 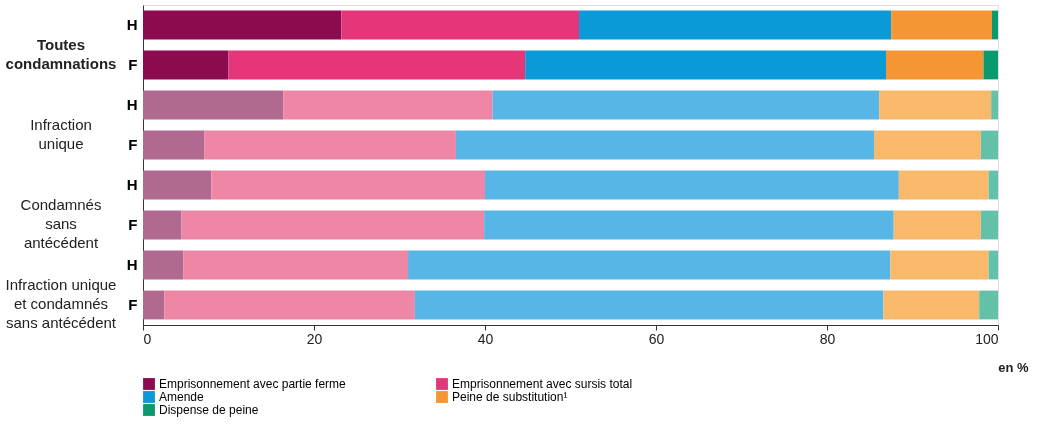 I want to click on legend-label: Emprisonnement avec partie ferme, so click(x=253, y=384).